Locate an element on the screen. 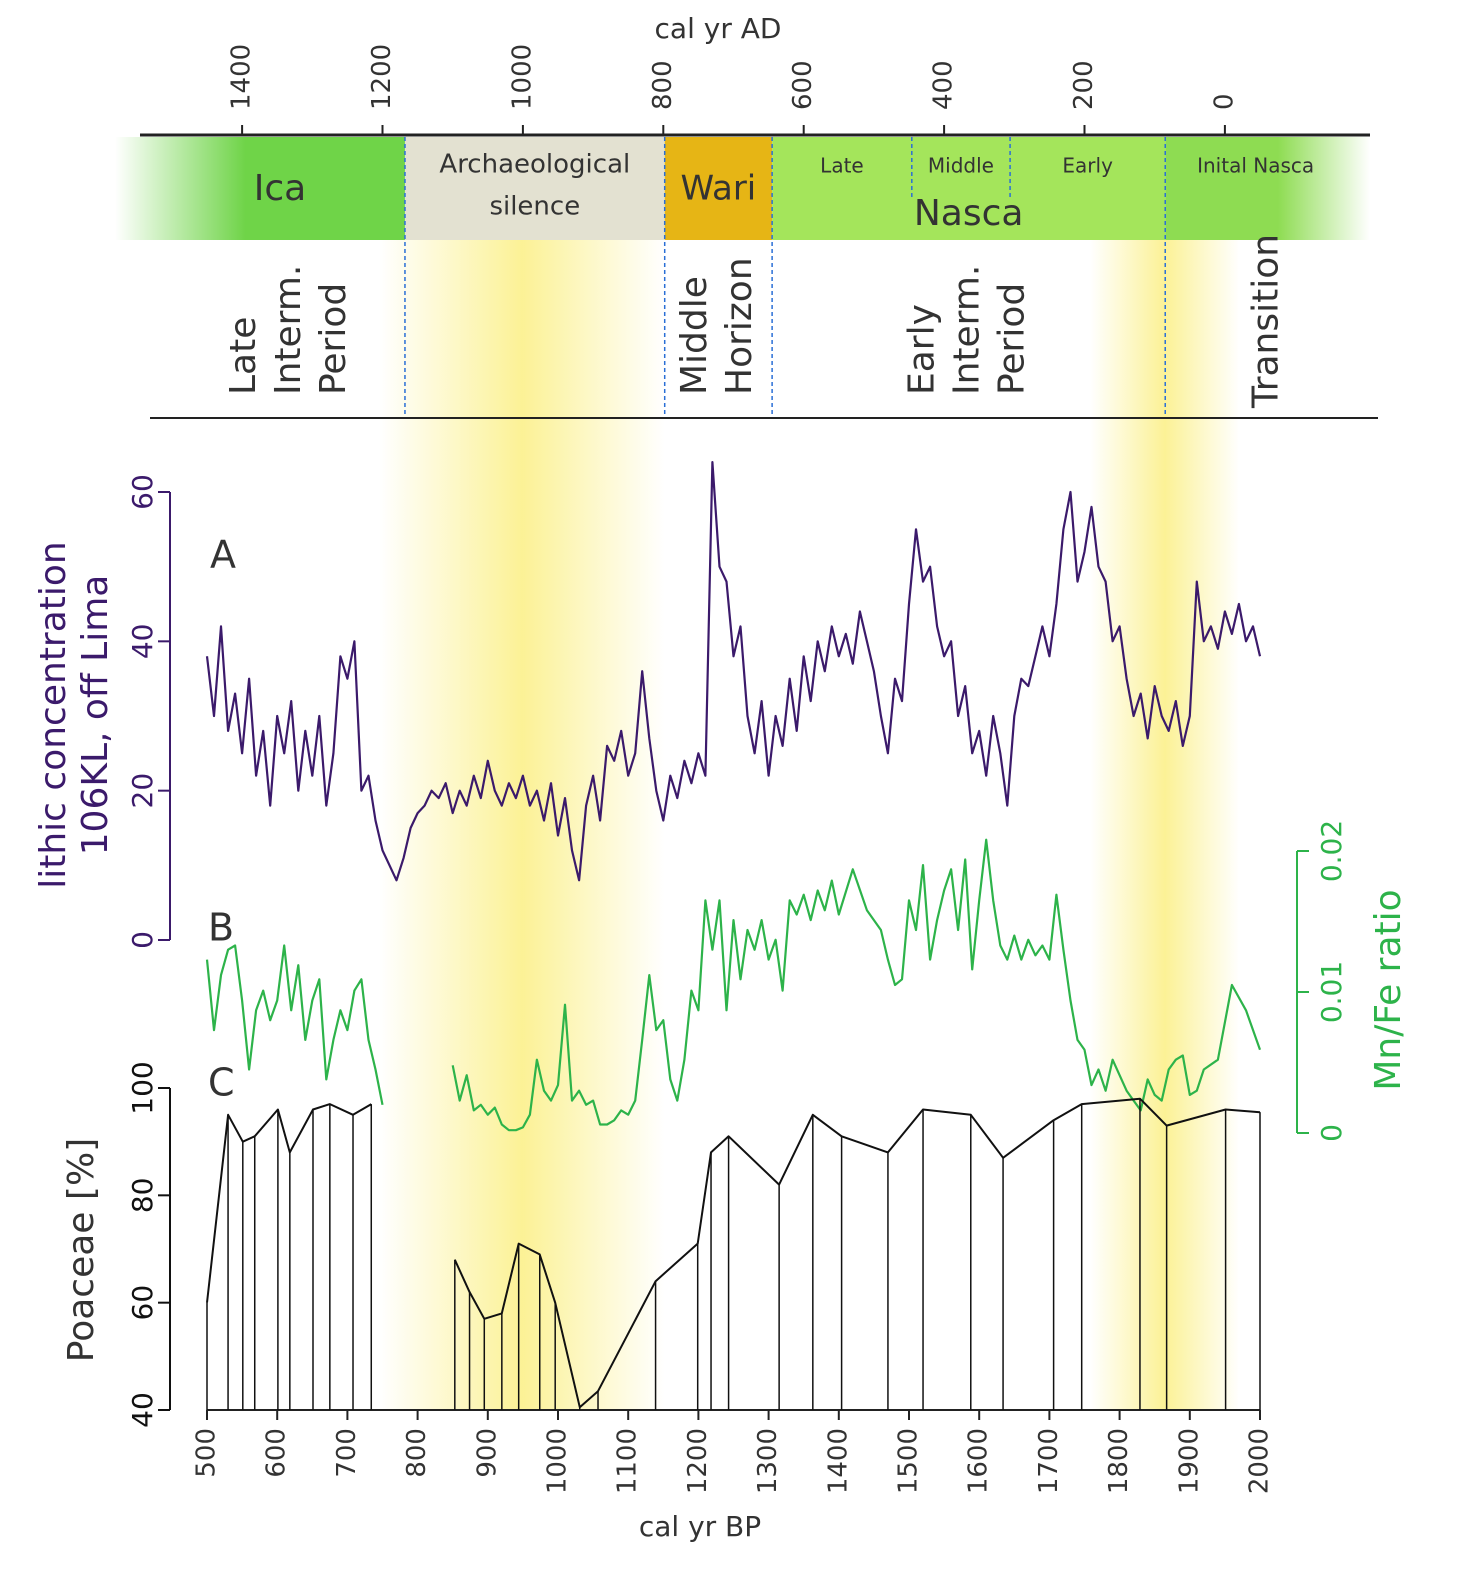  x-tick-label: 1600 is located at coordinates (979, 1461).